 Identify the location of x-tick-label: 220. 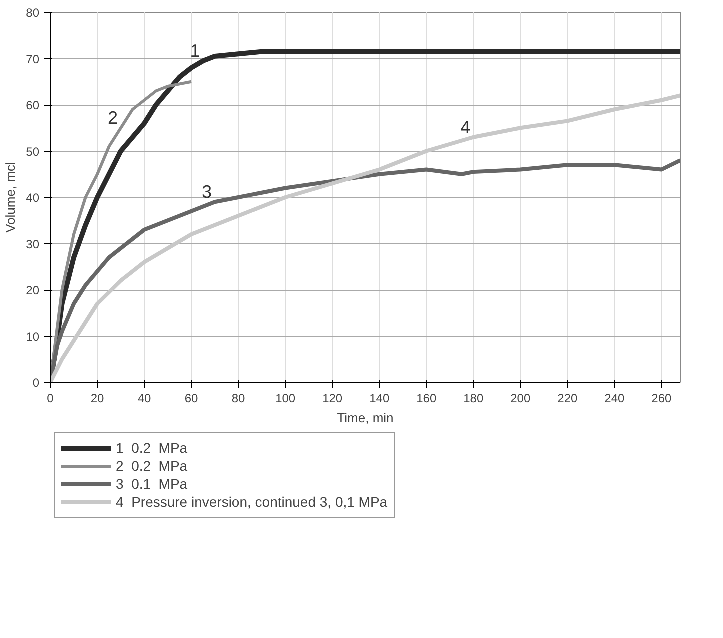
(568, 399).